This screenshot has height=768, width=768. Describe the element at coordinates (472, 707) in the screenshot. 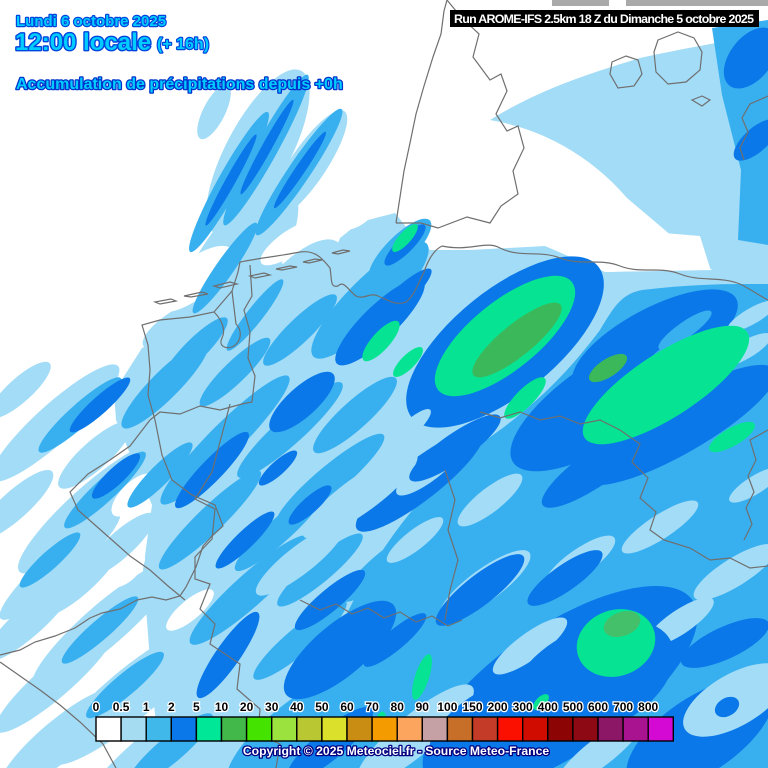

I see `svg-text: 150` at that location.